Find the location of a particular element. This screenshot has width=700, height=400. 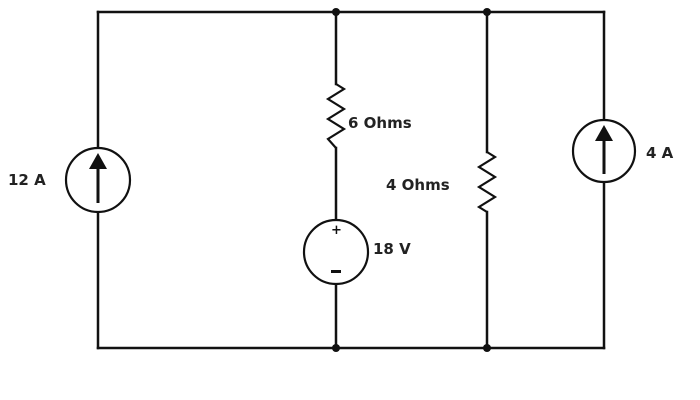

voltage-minus-sign is located at coordinates (336, 271).